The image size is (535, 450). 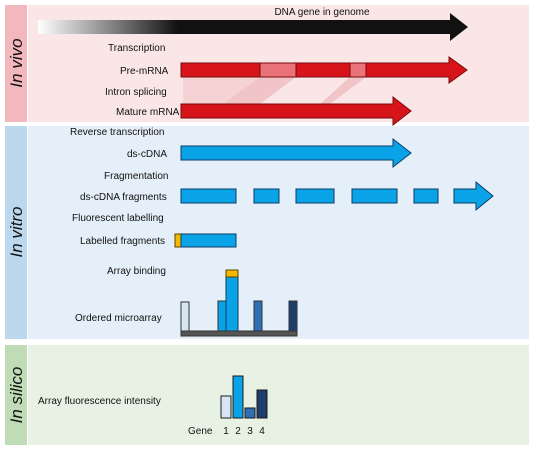 What do you see at coordinates (253, 27) in the screenshot?
I see `dna-gene-arrow` at bounding box center [253, 27].